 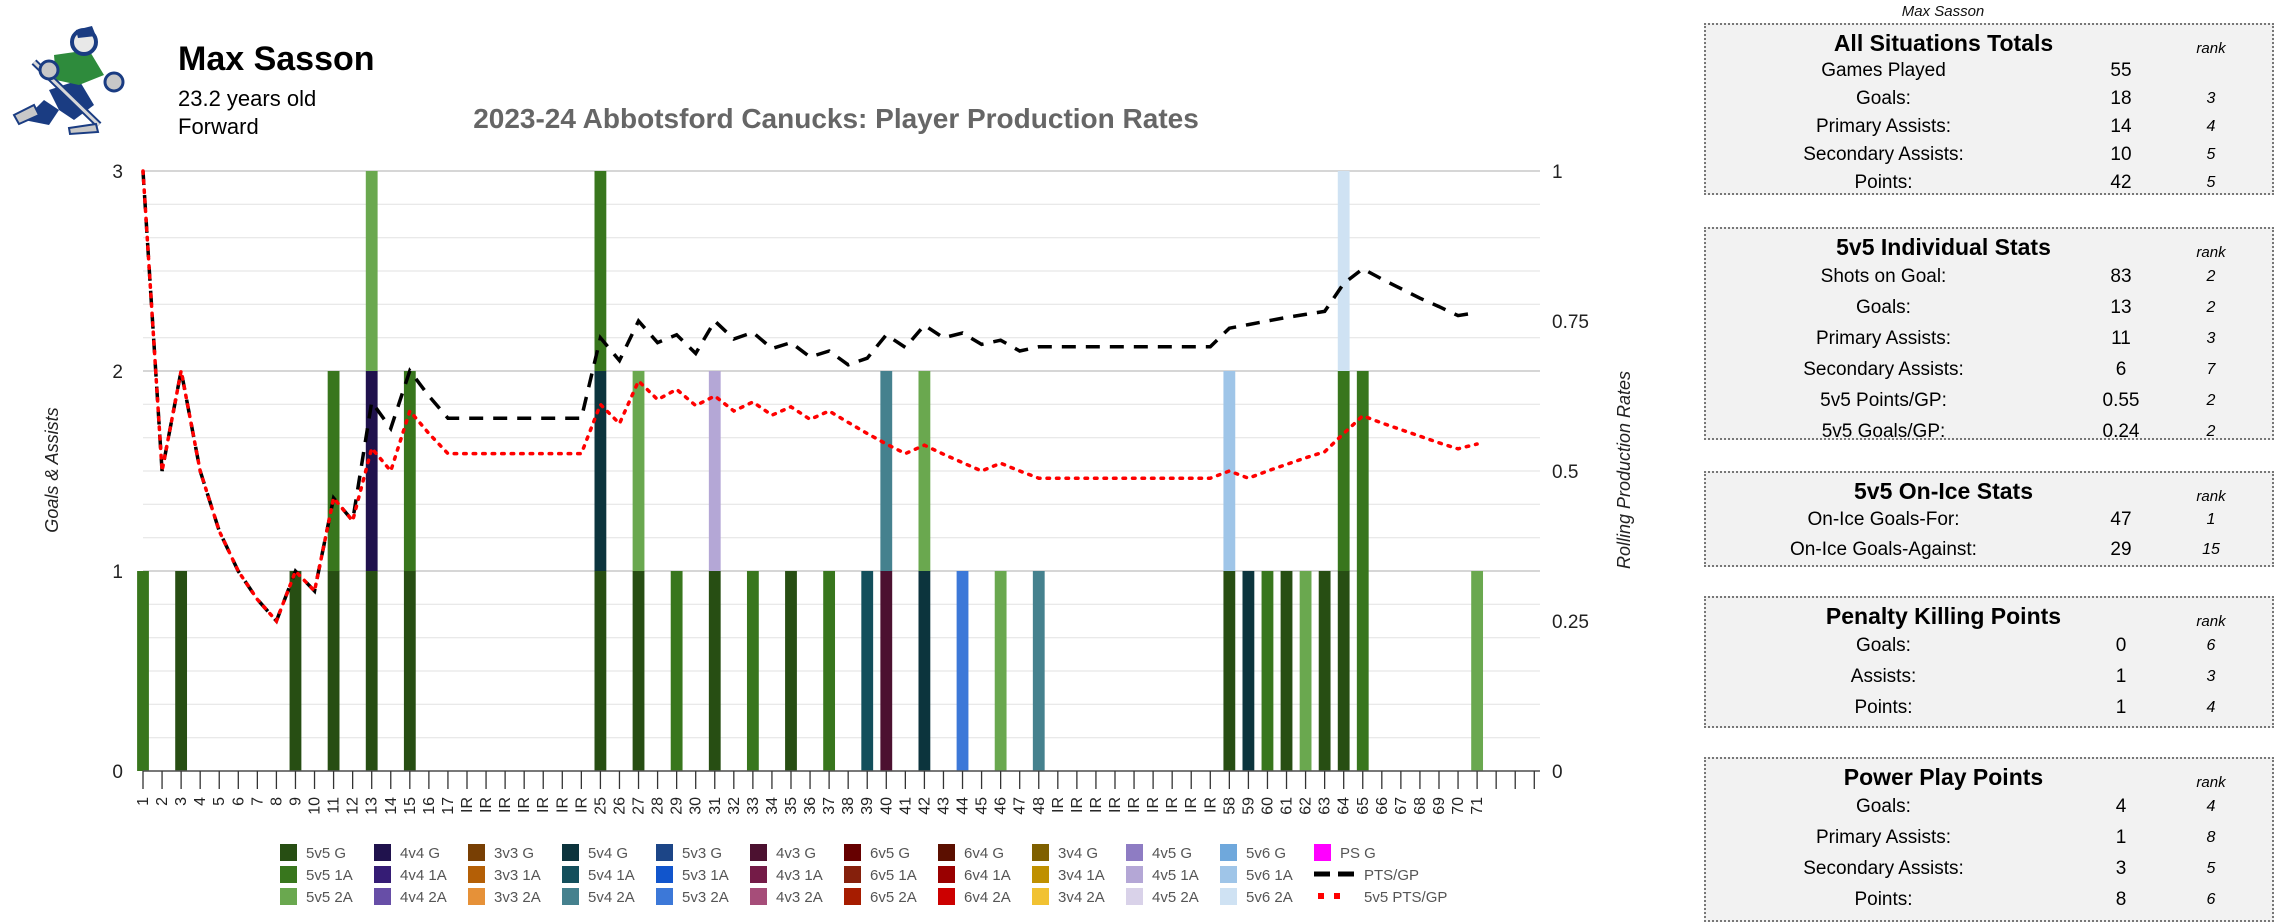 I want to click on stat-row: Secondary Assists: 6 7, so click(x=1989, y=369).